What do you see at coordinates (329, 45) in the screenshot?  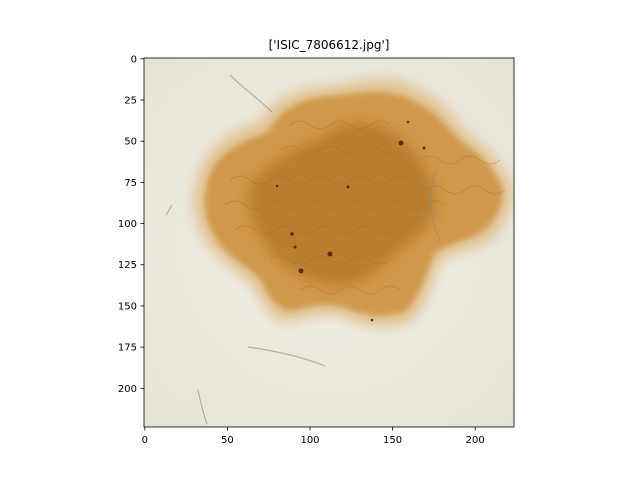 I see `chart-title: ['ISIC_7806612.jpg']` at bounding box center [329, 45].